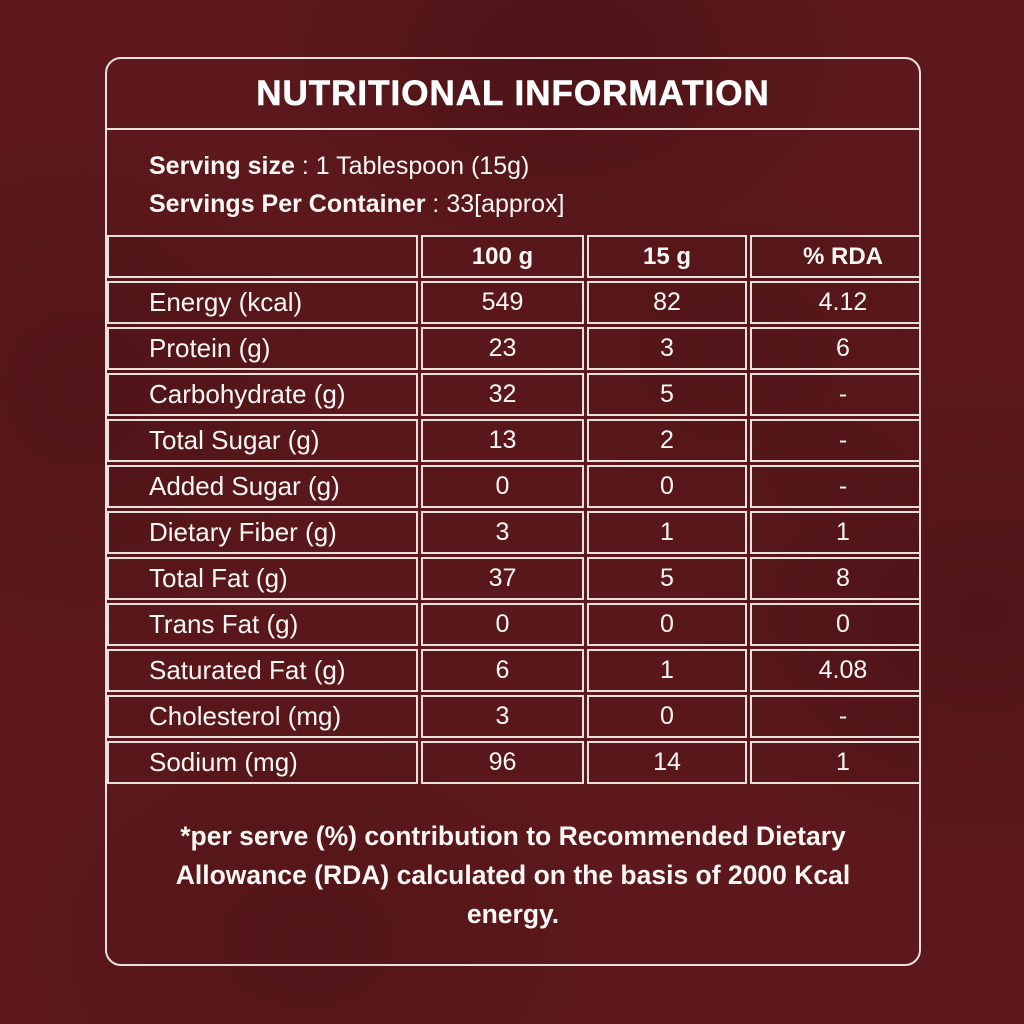  What do you see at coordinates (502, 394) in the screenshot?
I see `value-per-100g: 32` at bounding box center [502, 394].